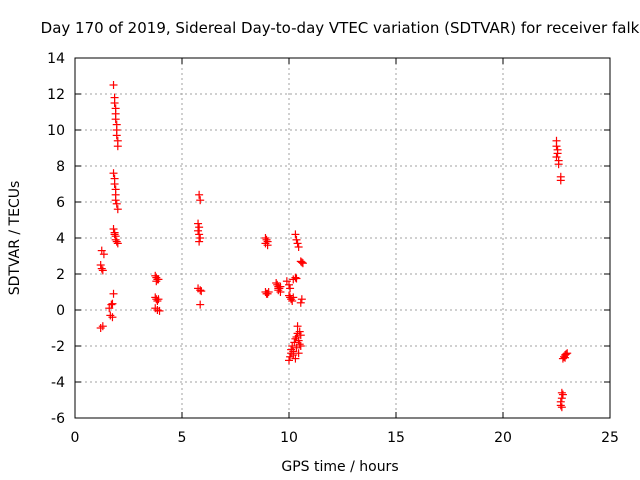 This screenshot has width=640, height=480. Describe the element at coordinates (60, 167) in the screenshot. I see `y-tick-label: 8` at that location.